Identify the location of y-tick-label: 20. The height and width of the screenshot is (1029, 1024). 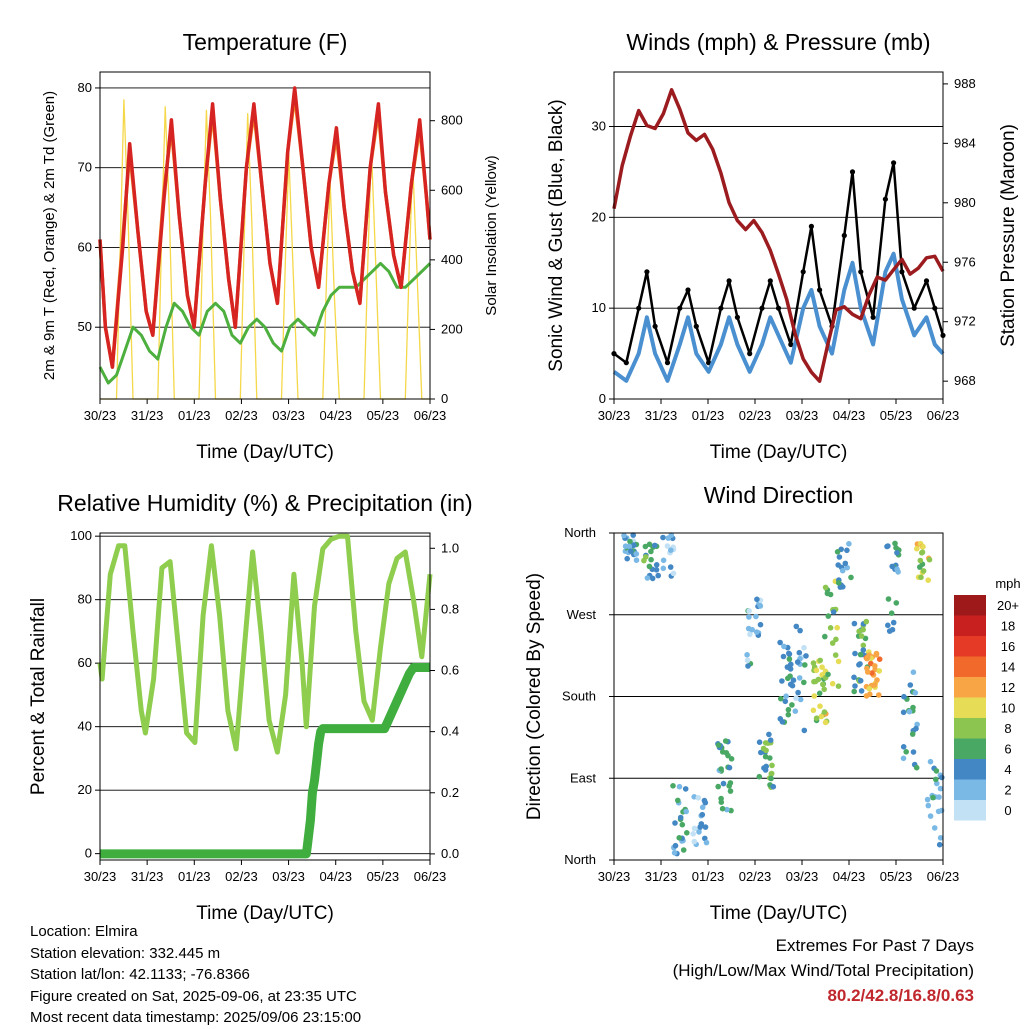
(85, 789).